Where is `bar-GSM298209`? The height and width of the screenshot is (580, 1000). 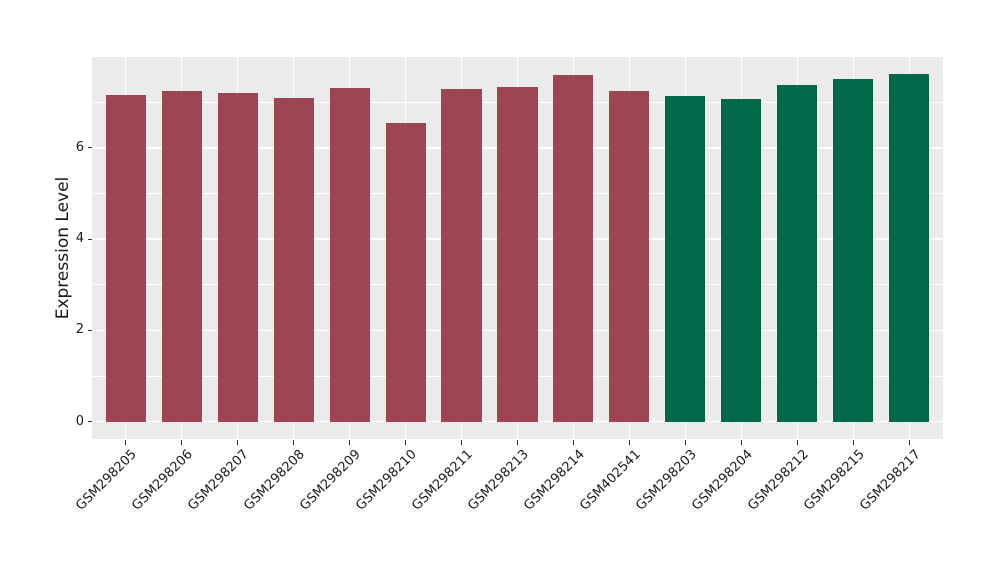
bar-GSM298209 is located at coordinates (349, 255).